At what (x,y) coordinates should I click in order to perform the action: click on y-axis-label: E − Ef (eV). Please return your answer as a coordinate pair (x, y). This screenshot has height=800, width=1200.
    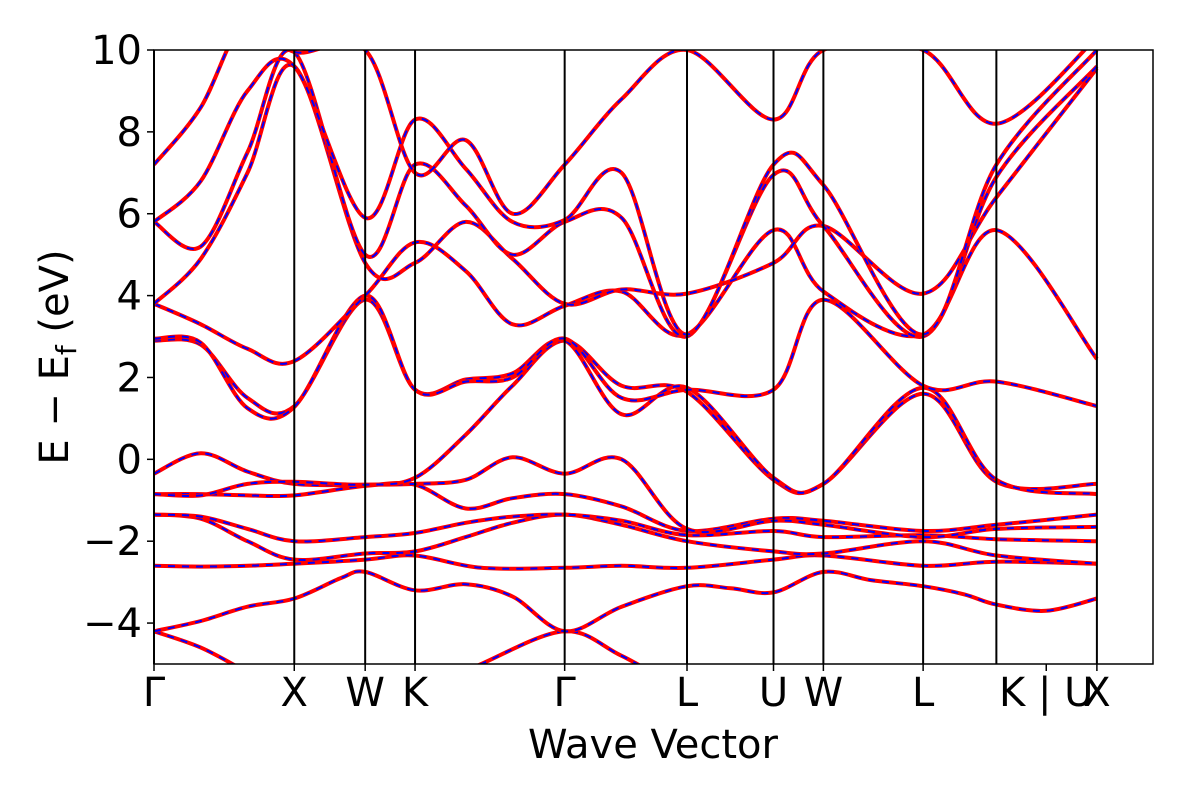
    Looking at the image, I should click on (57, 356).